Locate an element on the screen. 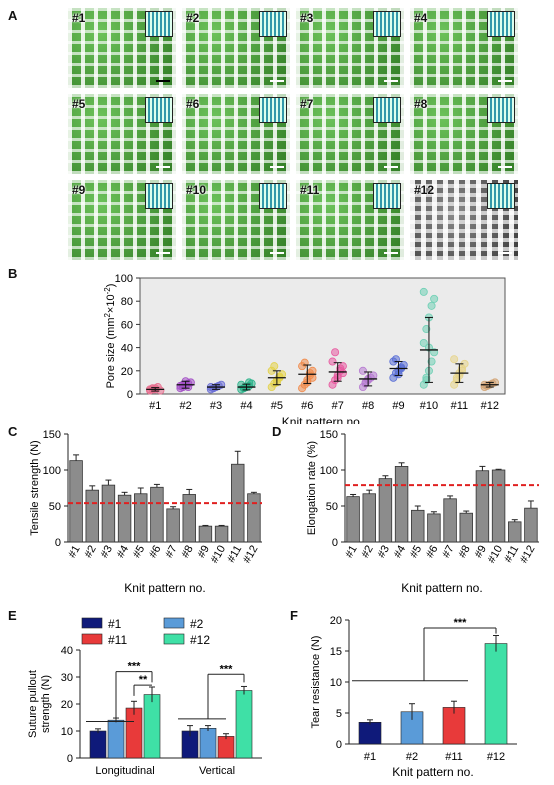  x-tick-label: #5 is located at coordinates (139, 552).